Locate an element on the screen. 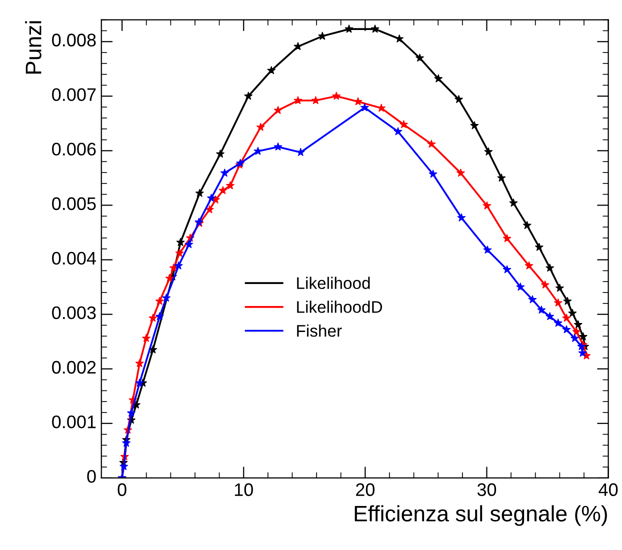 The width and height of the screenshot is (622, 550). y-tick-label: 0.003 is located at coordinates (74, 313).